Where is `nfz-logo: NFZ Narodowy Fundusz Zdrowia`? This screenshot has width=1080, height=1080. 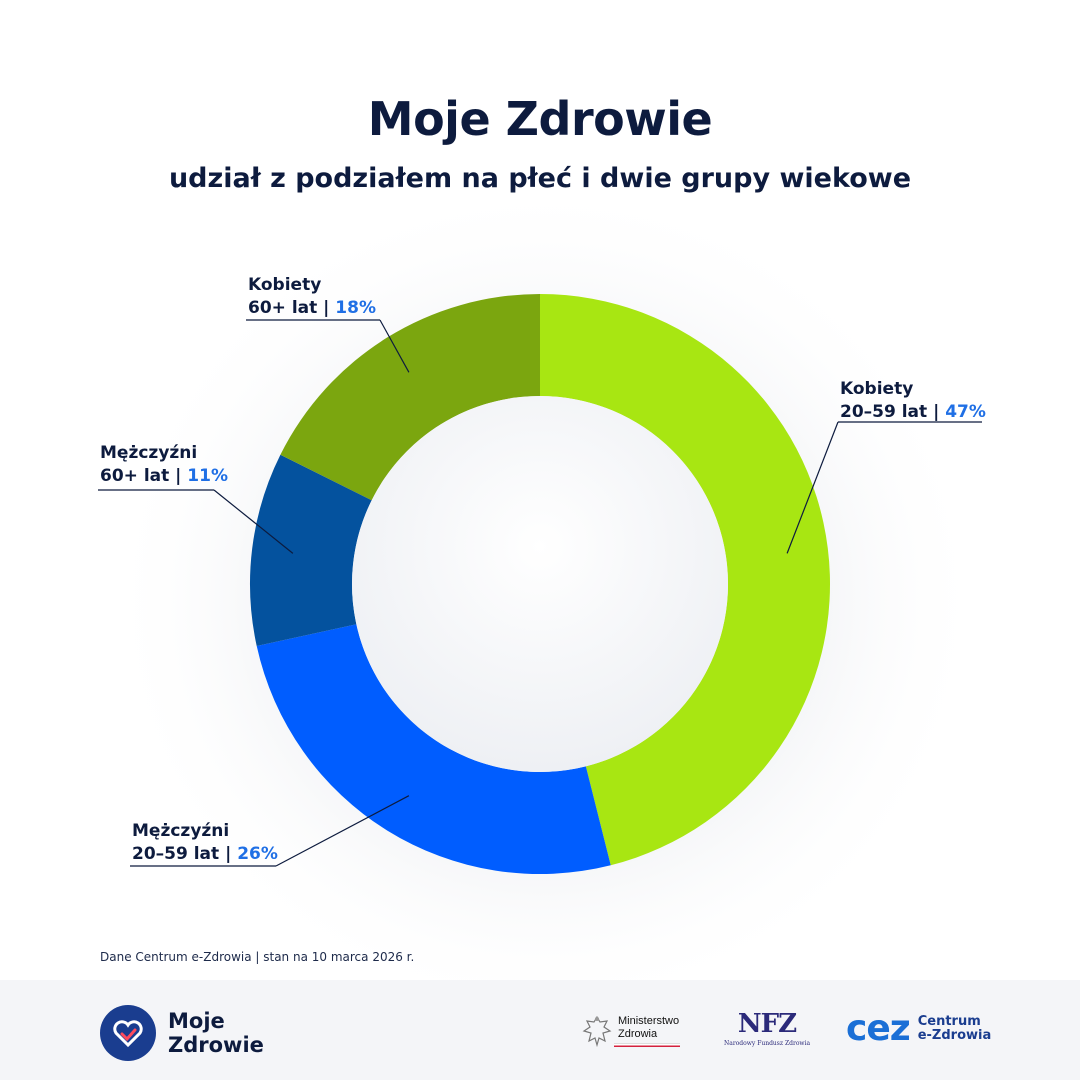
nfz-logo: NFZ Narodowy Fundusz Zdrowia is located at coordinates (767, 1028).